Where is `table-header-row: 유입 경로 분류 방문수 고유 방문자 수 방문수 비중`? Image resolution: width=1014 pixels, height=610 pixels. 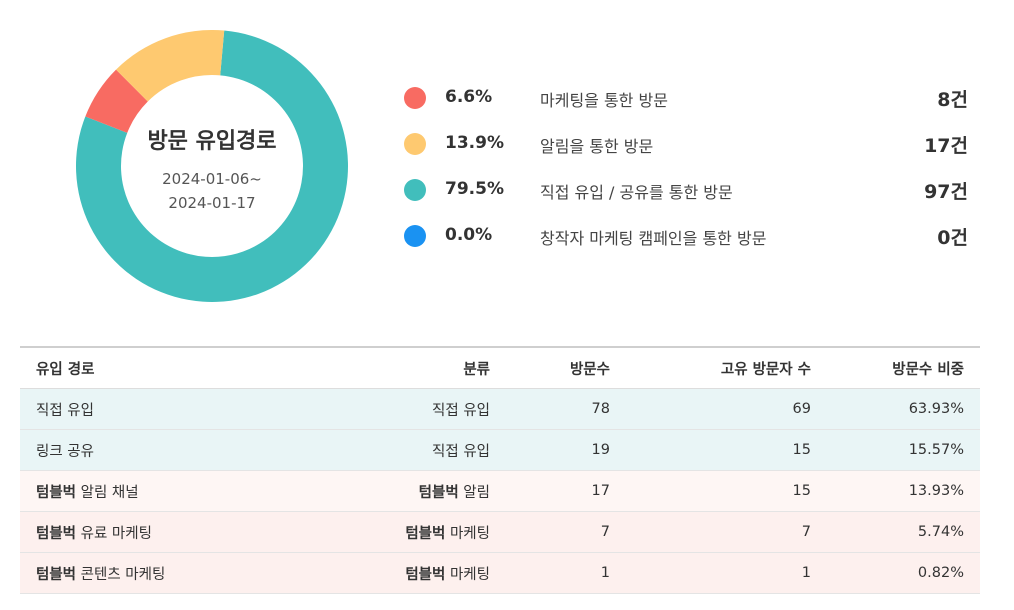 table-header-row: 유입 경로 분류 방문수 고유 방문자 수 방문수 비중 is located at coordinates (500, 367).